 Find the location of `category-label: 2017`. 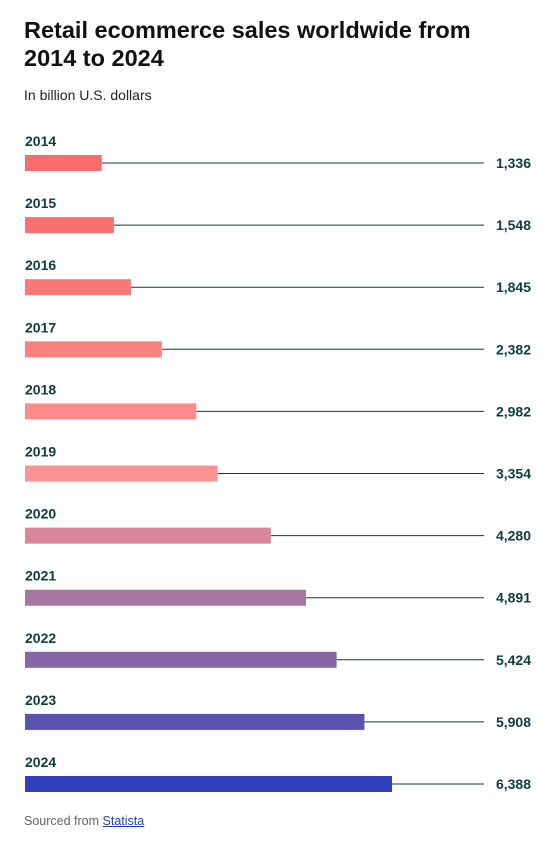

category-label: 2017 is located at coordinates (40, 327).